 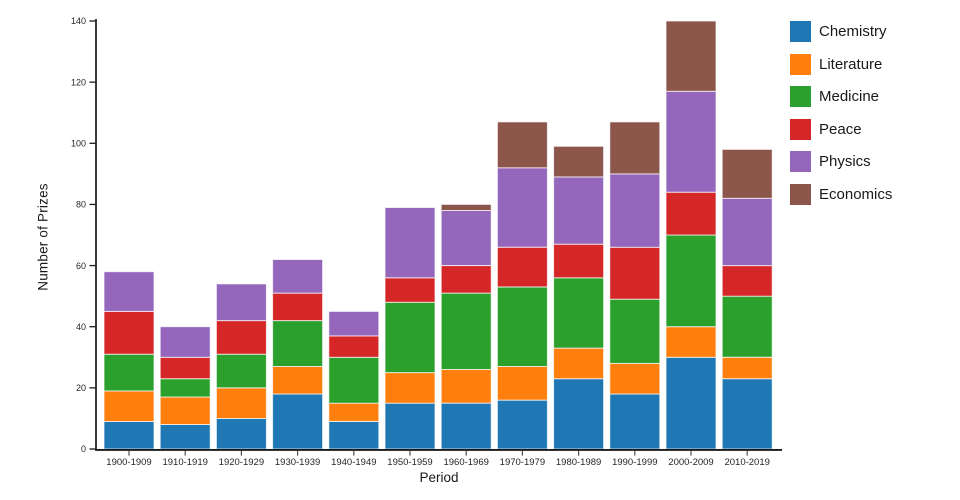 What do you see at coordinates (635, 148) in the screenshot?
I see `bar-segment-1990-1999-economics` at bounding box center [635, 148].